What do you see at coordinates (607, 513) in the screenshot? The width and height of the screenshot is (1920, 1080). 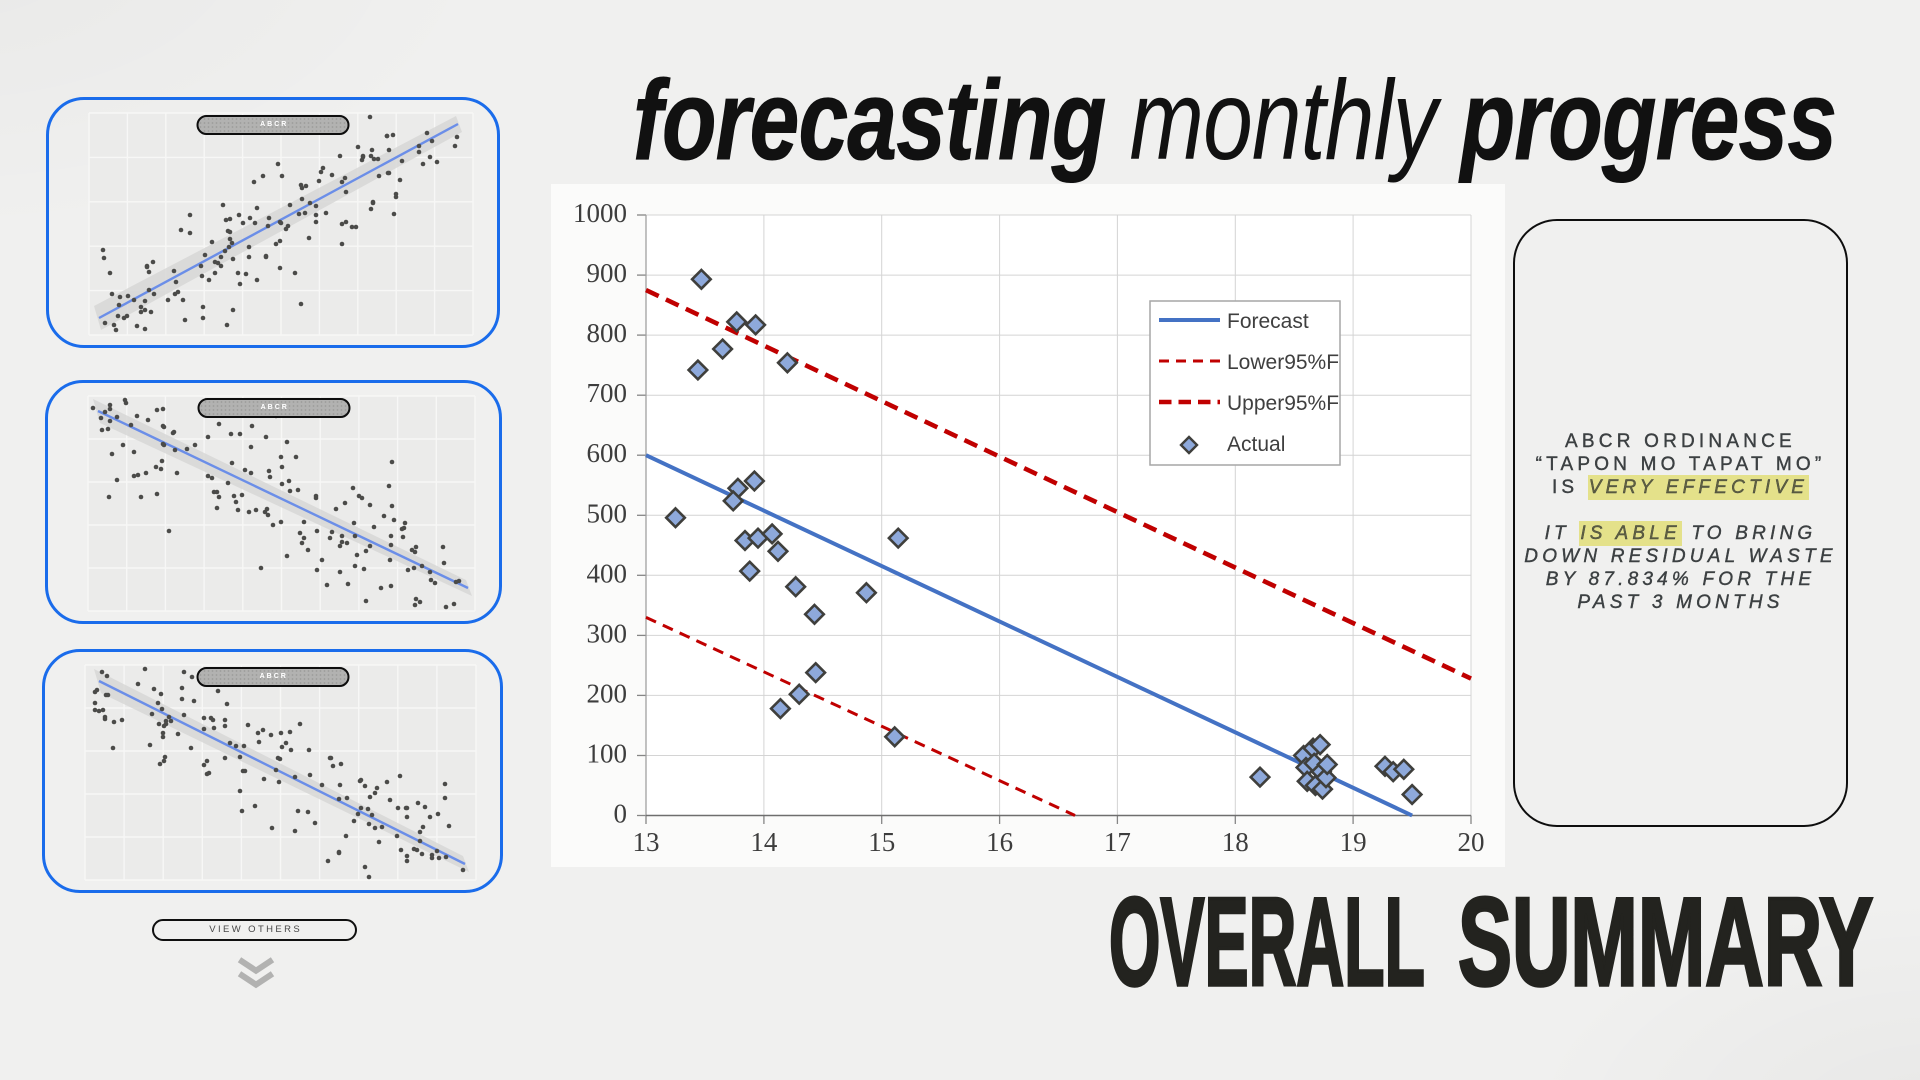 I see `svg-text: 500` at bounding box center [607, 513].